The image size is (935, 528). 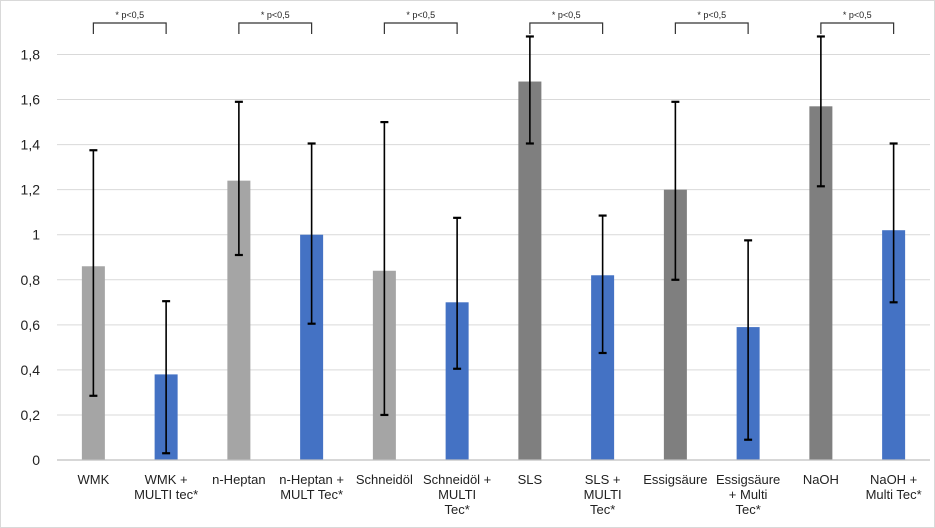 I want to click on x-category-label: SLS, so click(x=530, y=479).